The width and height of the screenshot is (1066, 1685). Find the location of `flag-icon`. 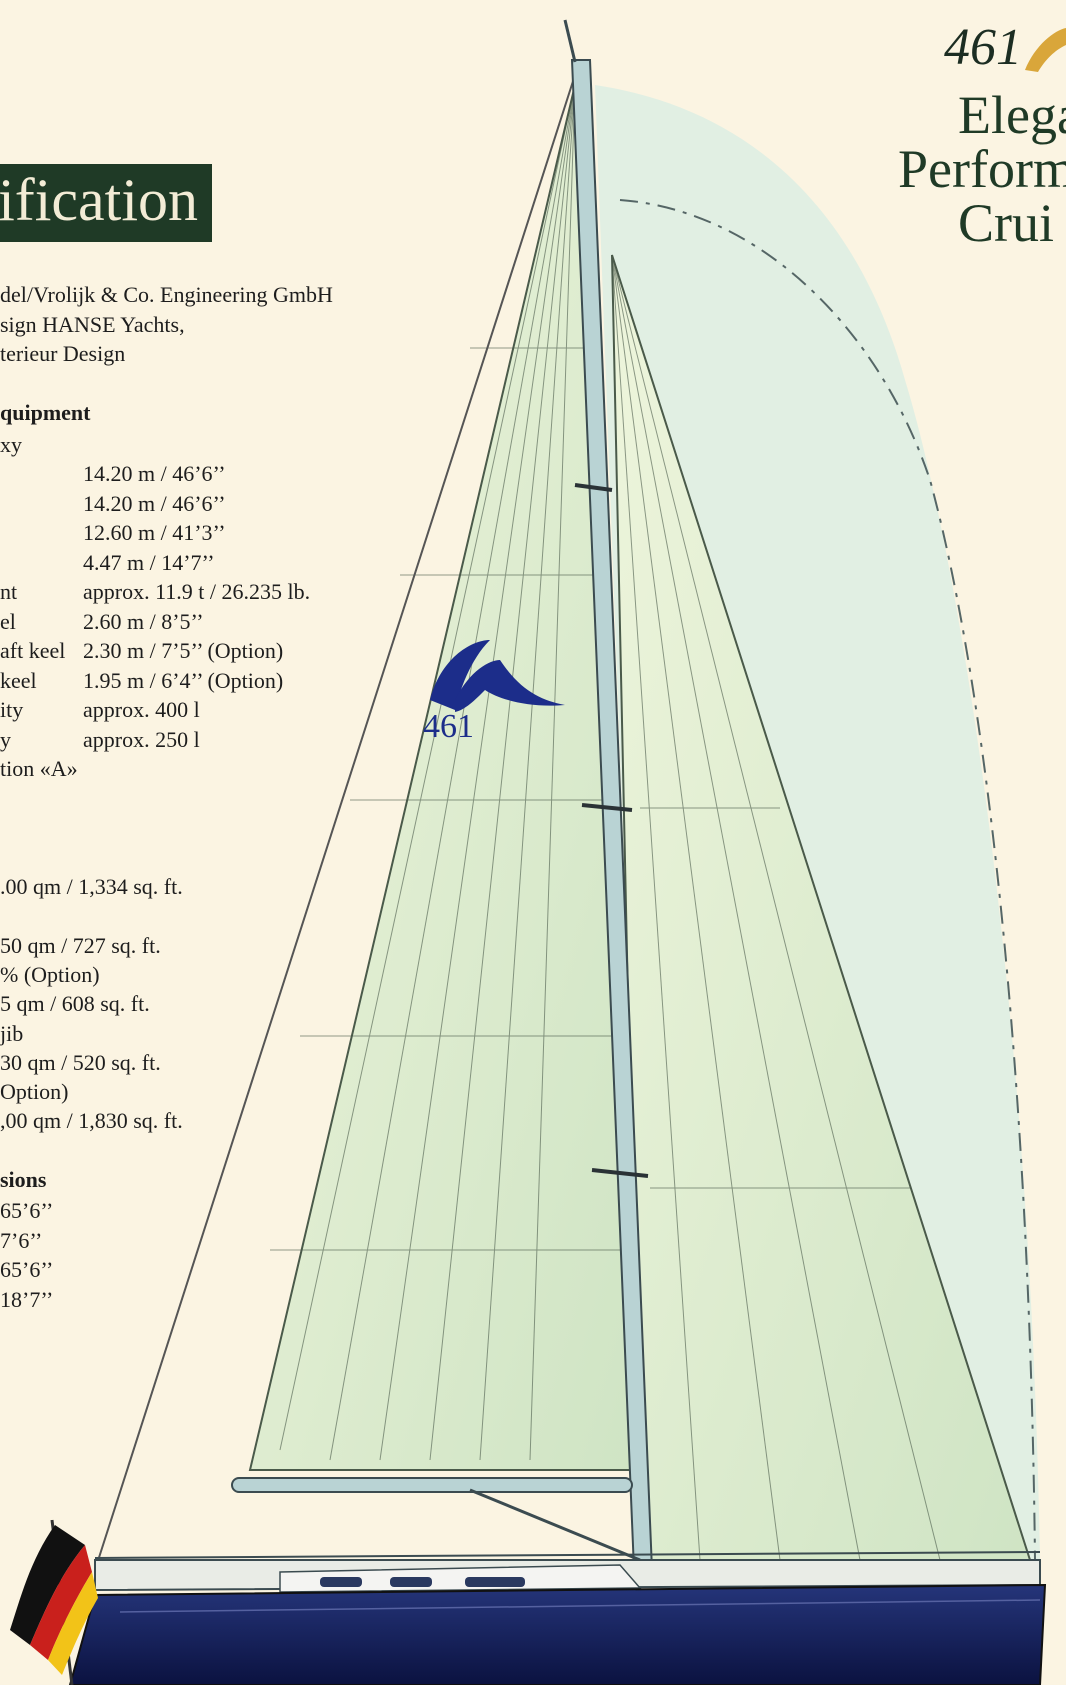

flag-icon is located at coordinates (54, 1602).